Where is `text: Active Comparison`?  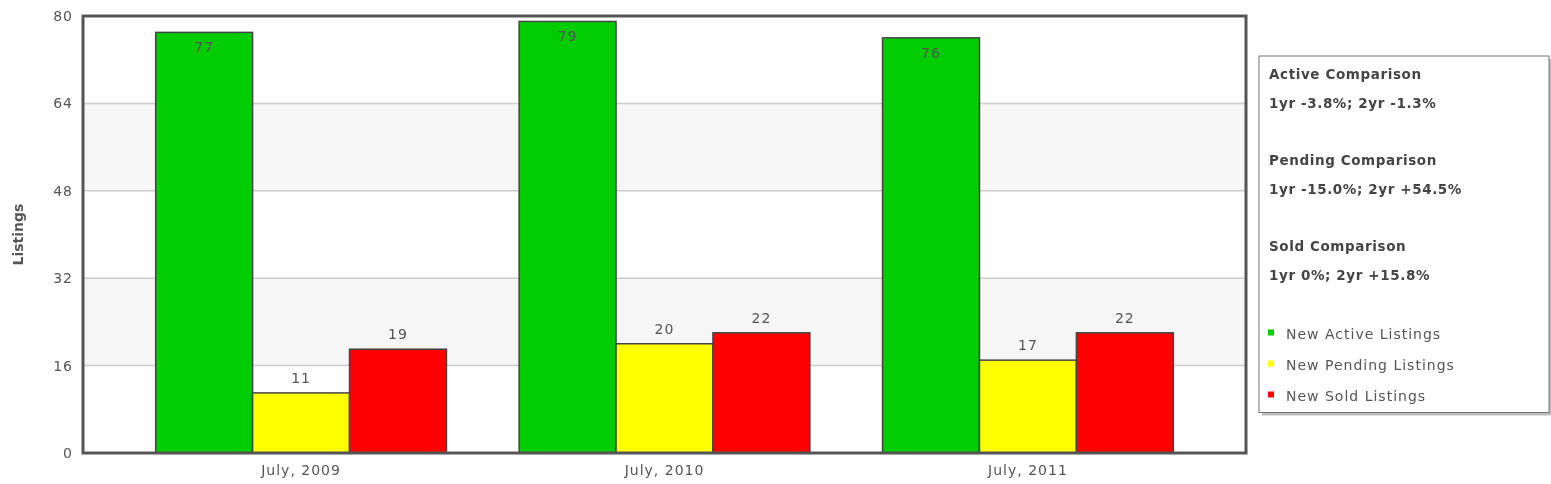 text: Active Comparison is located at coordinates (1345, 74).